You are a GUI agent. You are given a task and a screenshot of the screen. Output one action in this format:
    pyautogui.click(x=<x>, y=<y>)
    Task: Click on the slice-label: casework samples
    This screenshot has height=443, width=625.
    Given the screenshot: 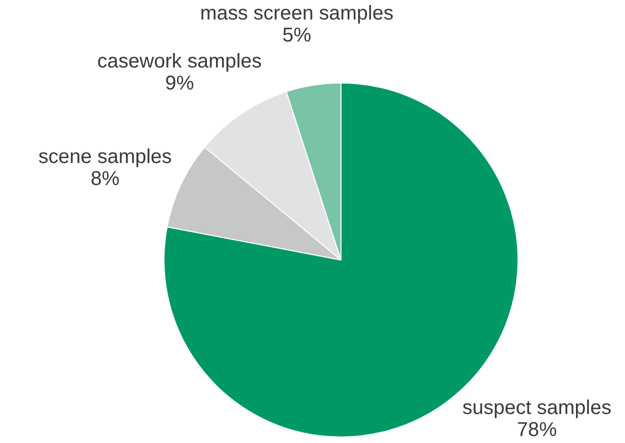 What is the action you would take?
    pyautogui.click(x=179, y=61)
    